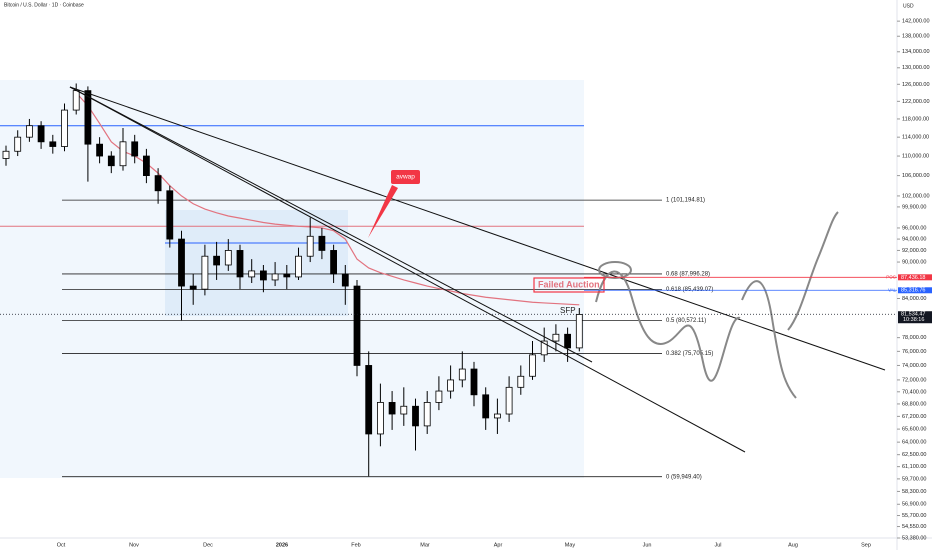  Describe the element at coordinates (916, 37) in the screenshot. I see `y-tick-label: 138,000.00` at that location.